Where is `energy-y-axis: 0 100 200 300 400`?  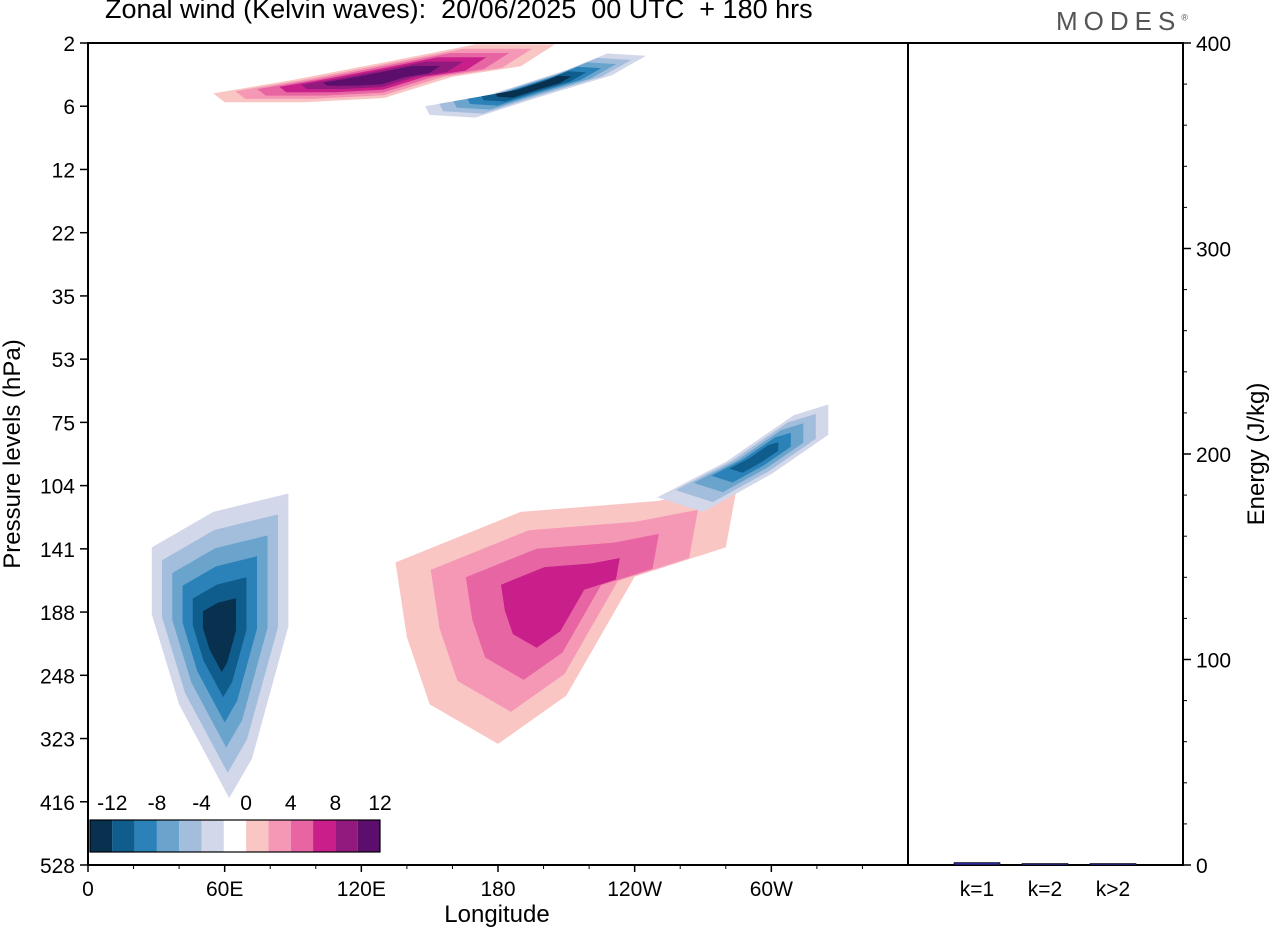 energy-y-axis: 0 100 200 300 400 is located at coordinates (1207, 455).